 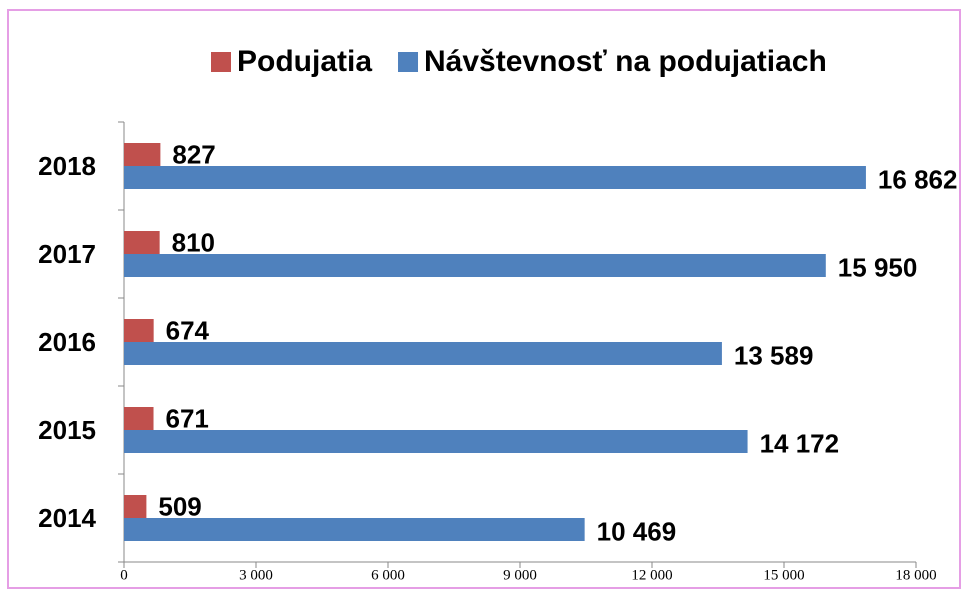 What do you see at coordinates (67, 342) in the screenshot?
I see `y-tick-label: 2016` at bounding box center [67, 342].